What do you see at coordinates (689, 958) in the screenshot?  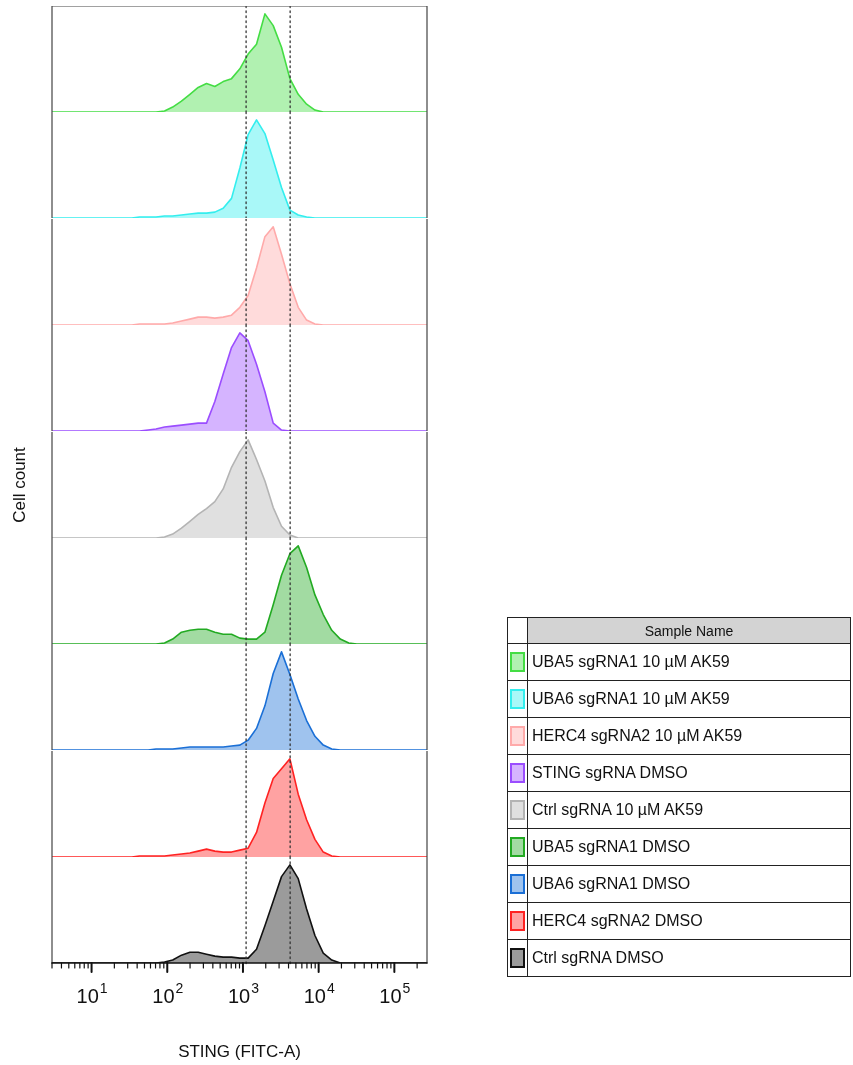 I see `legend-label: Ctrl sgRNA DMSO` at bounding box center [689, 958].